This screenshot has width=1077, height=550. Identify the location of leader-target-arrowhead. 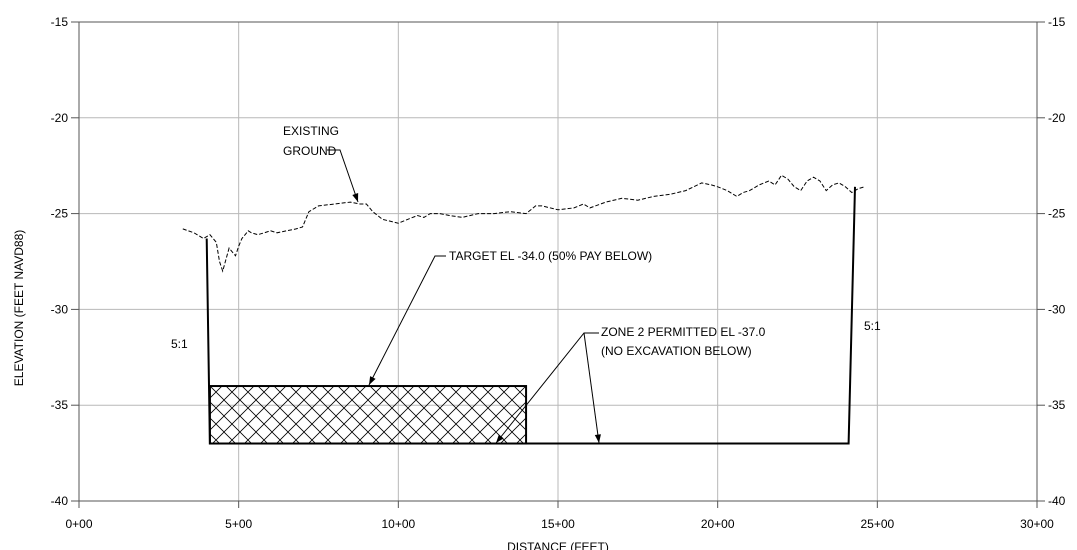
(372, 380).